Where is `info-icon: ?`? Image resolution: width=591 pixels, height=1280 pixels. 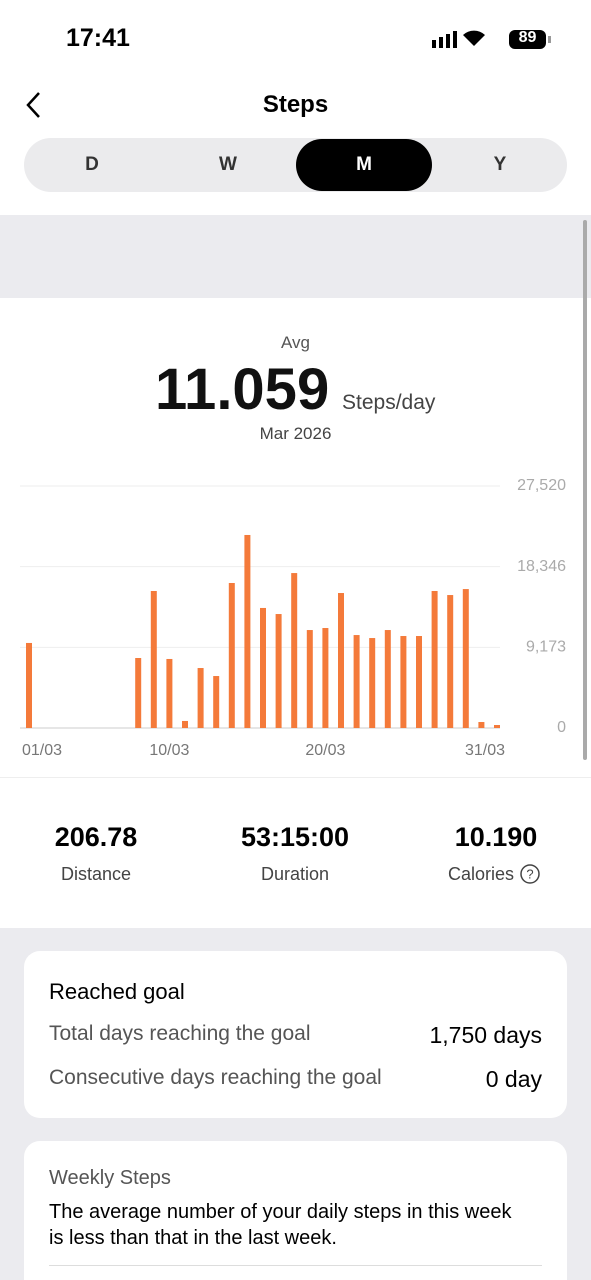 info-icon: ? is located at coordinates (530, 874).